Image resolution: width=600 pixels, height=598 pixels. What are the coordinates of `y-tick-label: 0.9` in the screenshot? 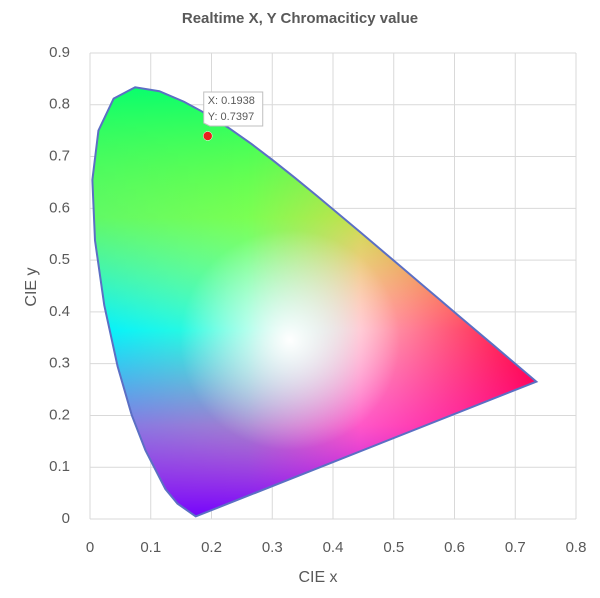 It's located at (59, 52).